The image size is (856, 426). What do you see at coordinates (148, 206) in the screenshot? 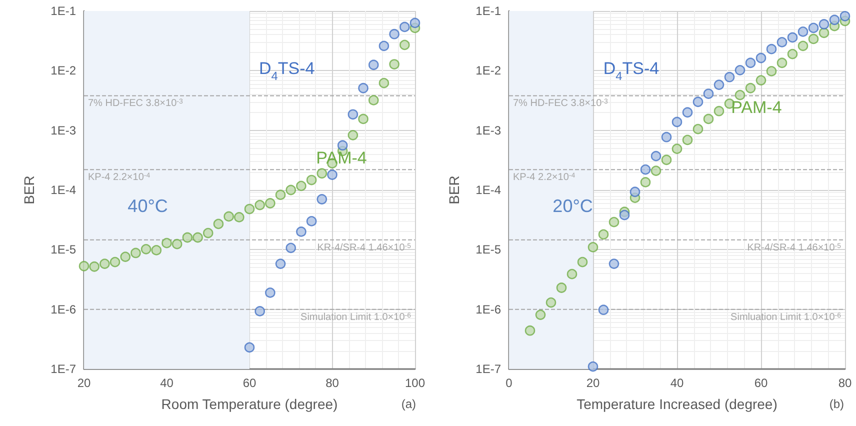
I see `annotation: 40°C` at bounding box center [148, 206].